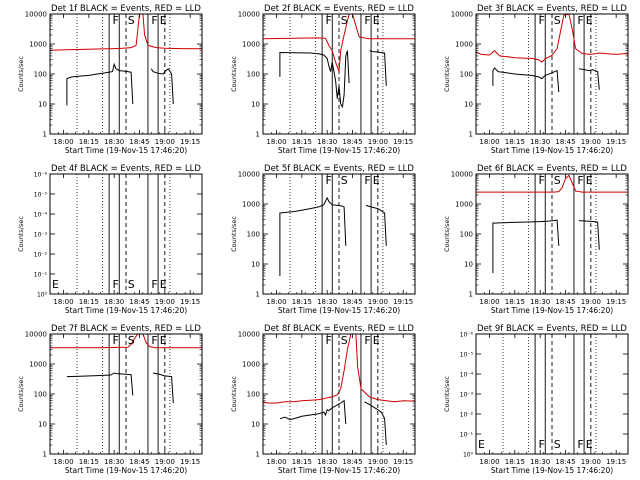 Image resolution: width=640 pixels, height=480 pixels. Describe the element at coordinates (468, 455) in the screenshot. I see `y-tick-label: 10⁰` at that location.